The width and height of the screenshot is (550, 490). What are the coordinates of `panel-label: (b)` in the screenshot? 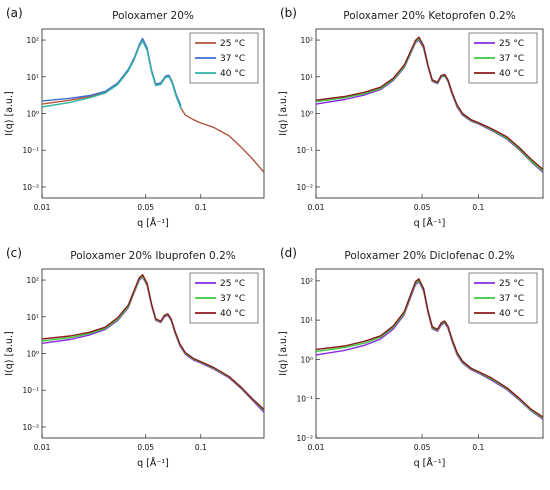 It's located at (288, 13).